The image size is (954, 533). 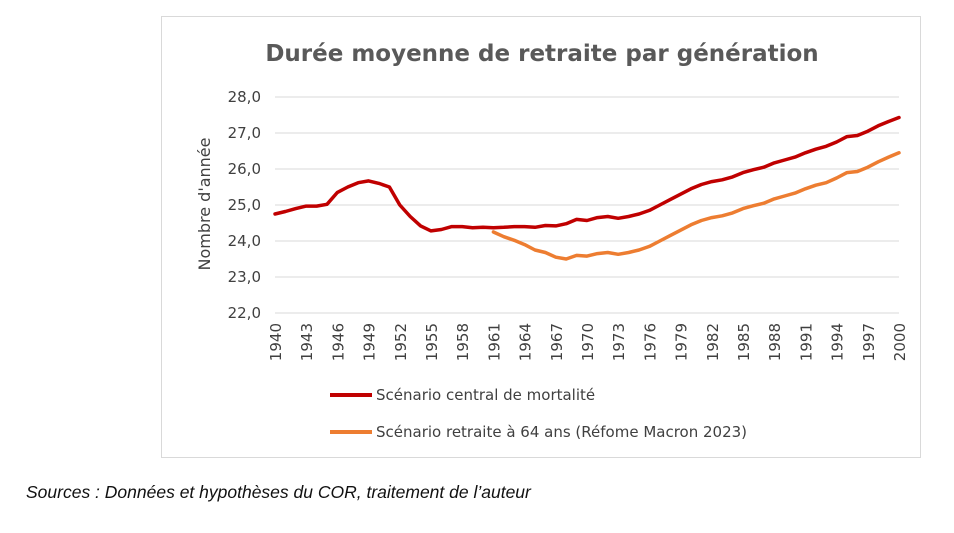 I want to click on x-tick-label: 1979, so click(x=682, y=342).